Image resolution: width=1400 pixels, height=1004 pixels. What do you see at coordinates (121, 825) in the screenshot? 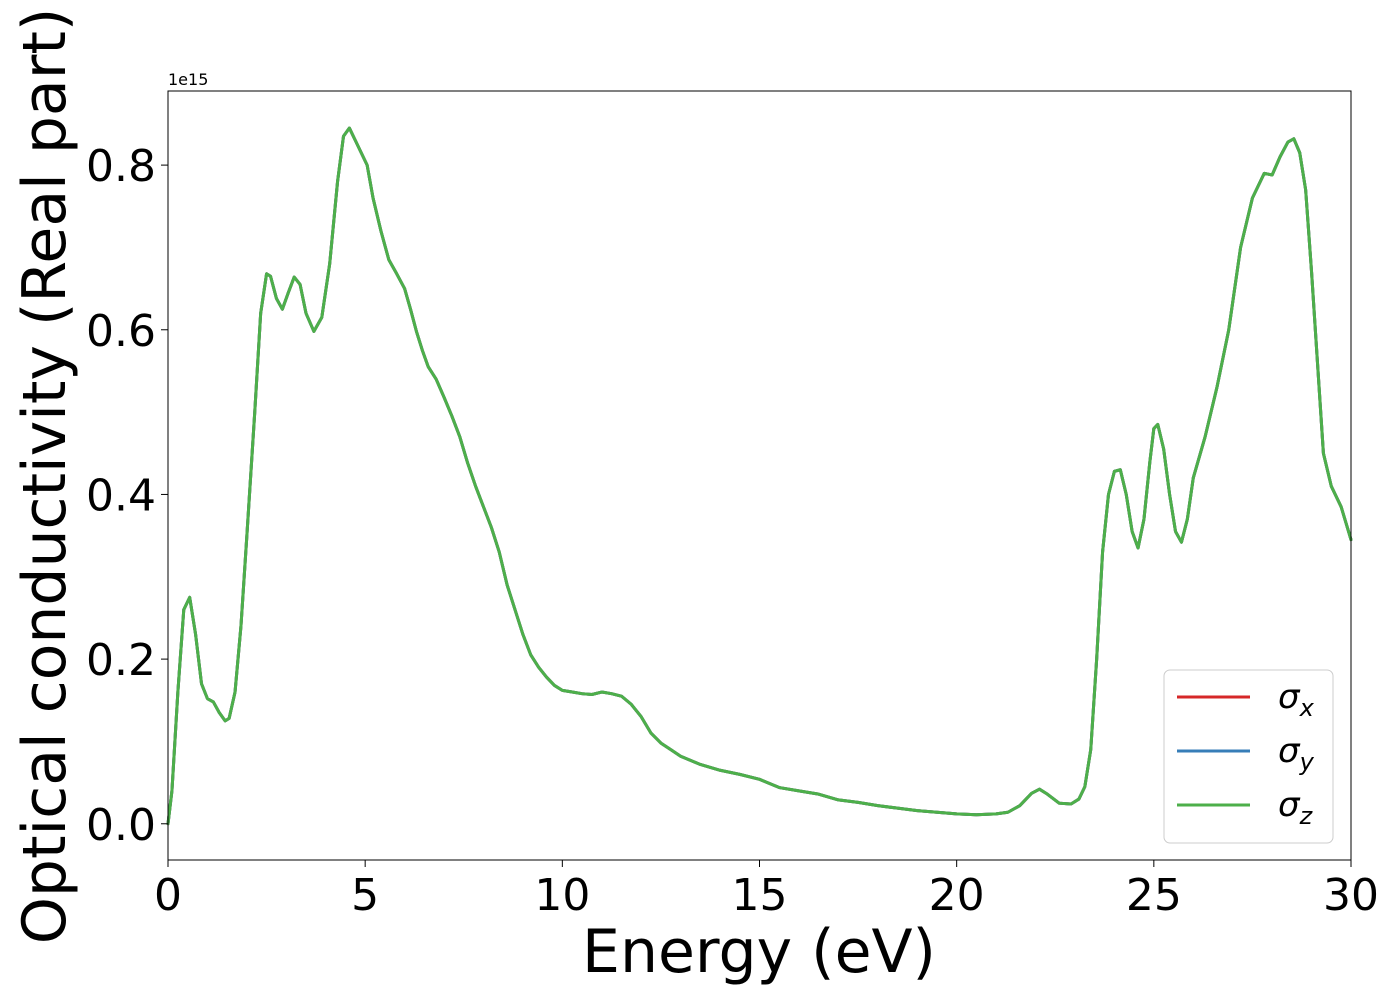
I see `y-tick-label: 0.0` at bounding box center [121, 825].